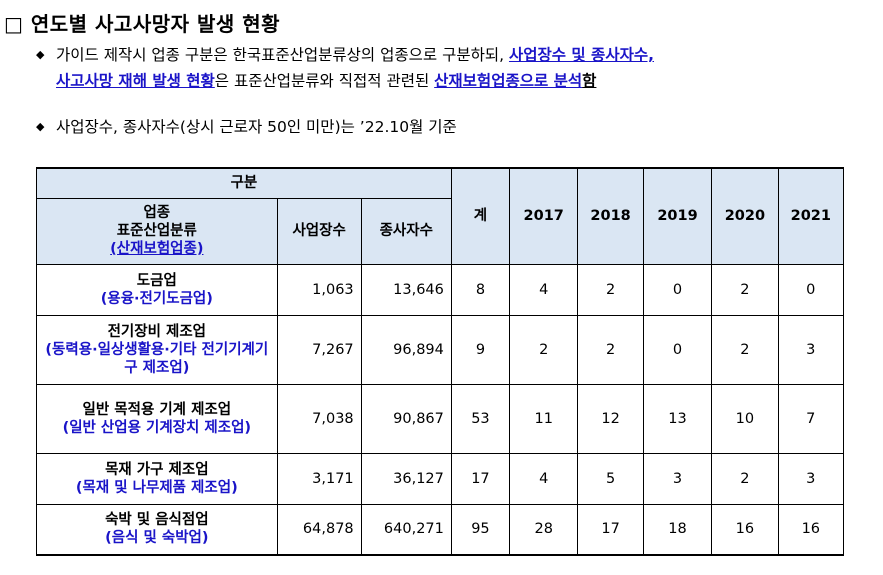 This screenshot has width=883, height=575. Describe the element at coordinates (244, 183) in the screenshot. I see `header-group: 구분` at that location.